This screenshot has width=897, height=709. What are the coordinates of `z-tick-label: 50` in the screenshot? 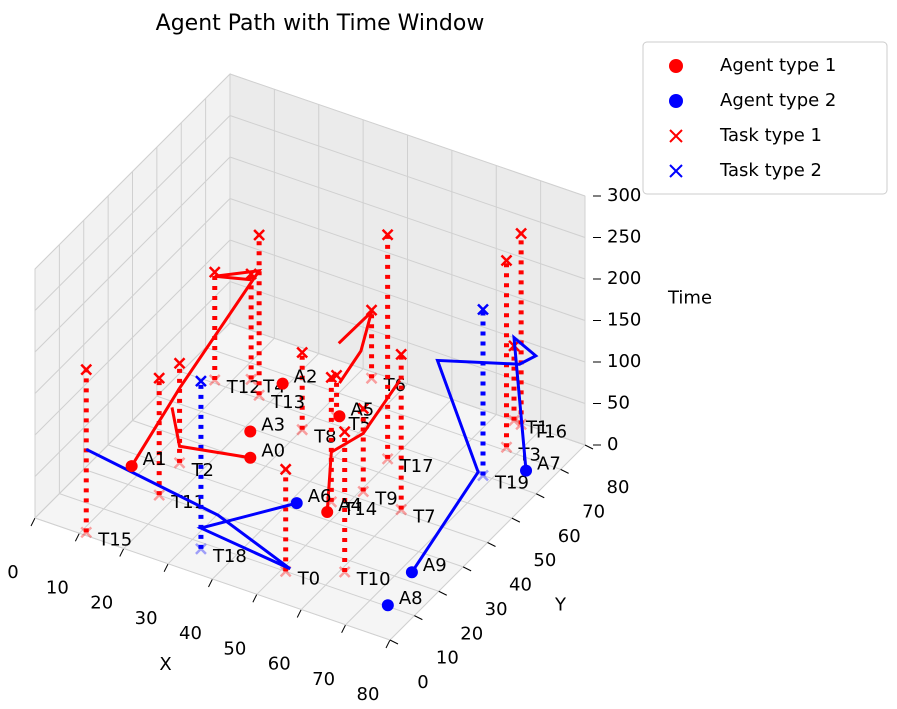 It's located at (618, 403).